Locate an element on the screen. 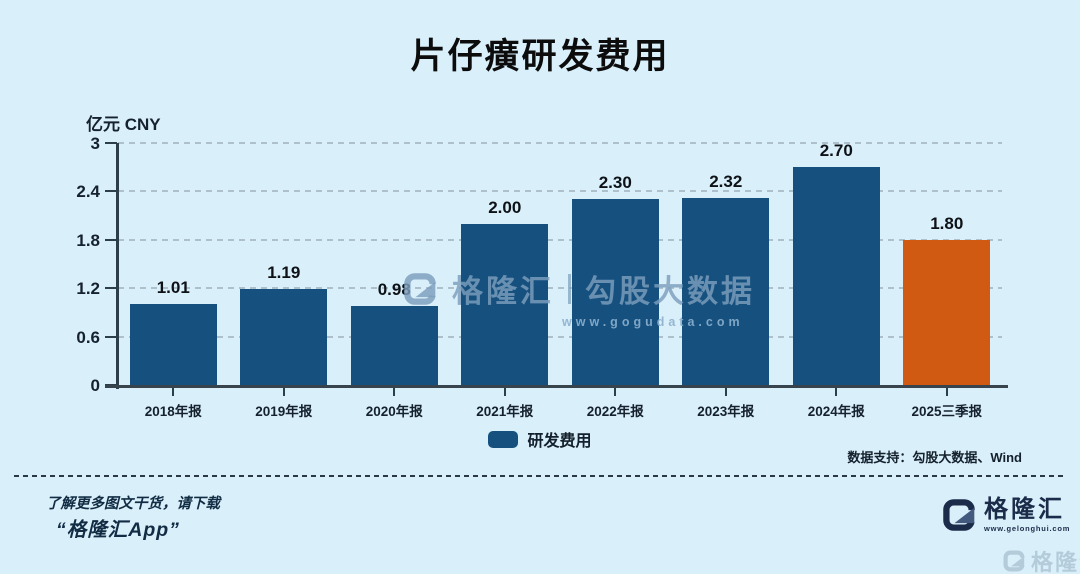 The image size is (1080, 574). x-category-label: 2023年报 is located at coordinates (726, 411).